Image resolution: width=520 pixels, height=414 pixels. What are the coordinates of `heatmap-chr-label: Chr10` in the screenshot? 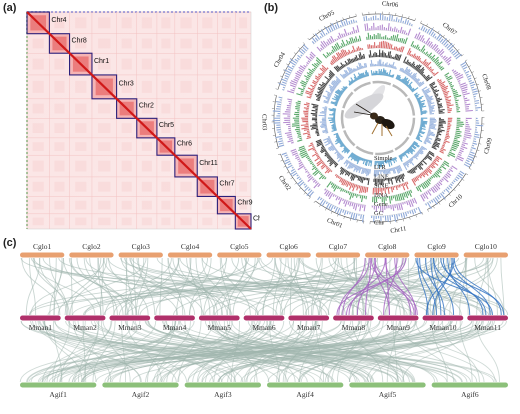 It's located at (256, 219).